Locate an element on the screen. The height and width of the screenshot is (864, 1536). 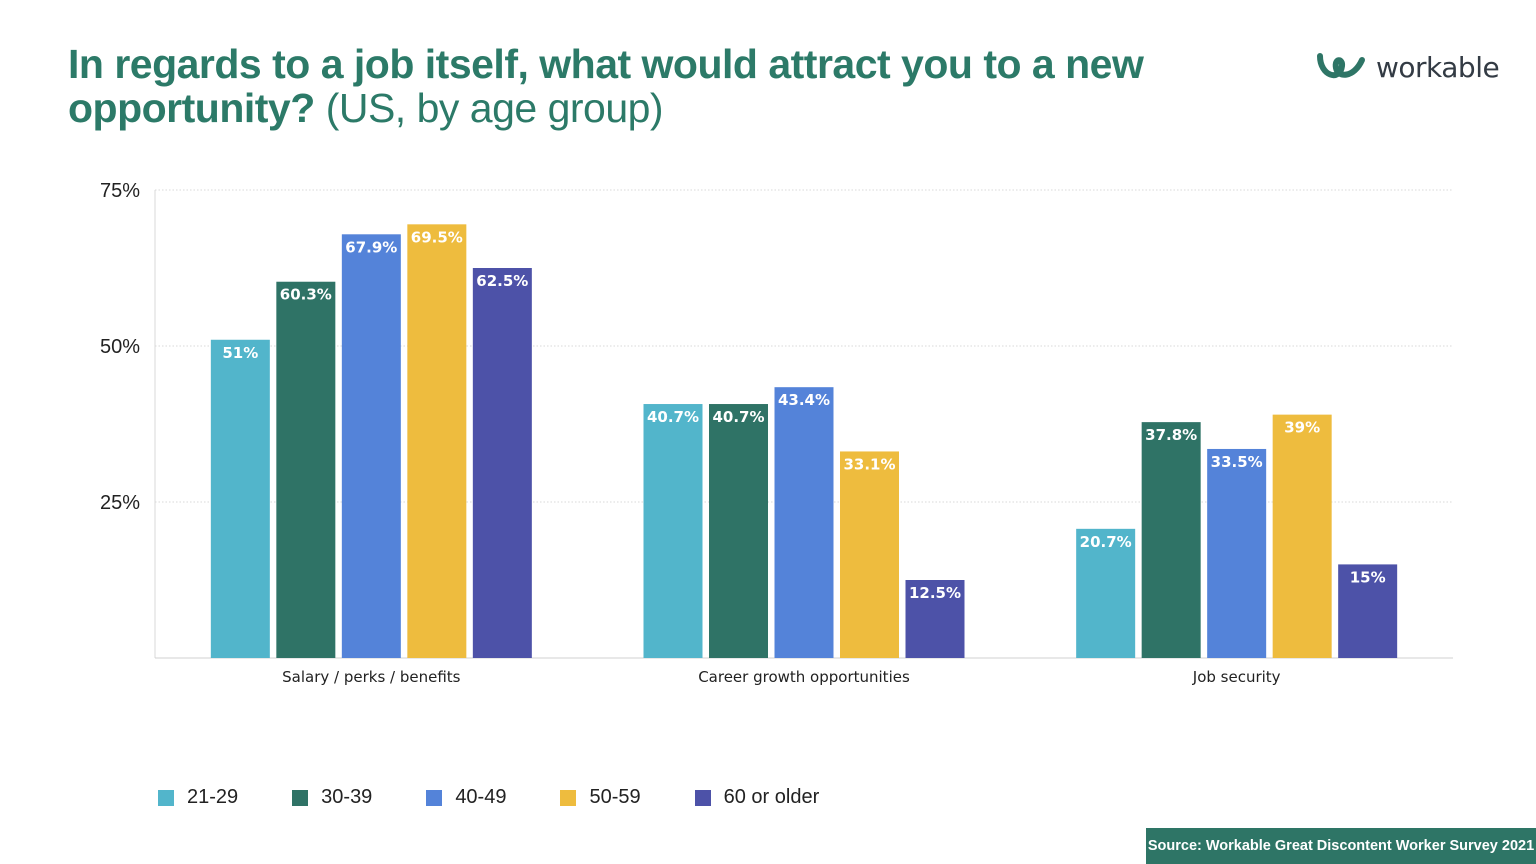
legend-item: 50-59 is located at coordinates (600, 797).